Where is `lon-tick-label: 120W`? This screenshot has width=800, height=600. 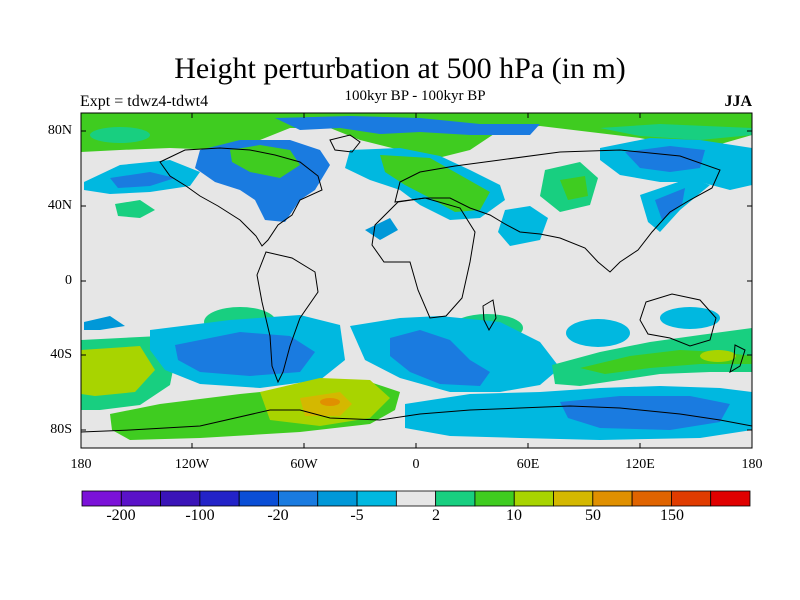 lon-tick-label: 120W is located at coordinates (192, 464).